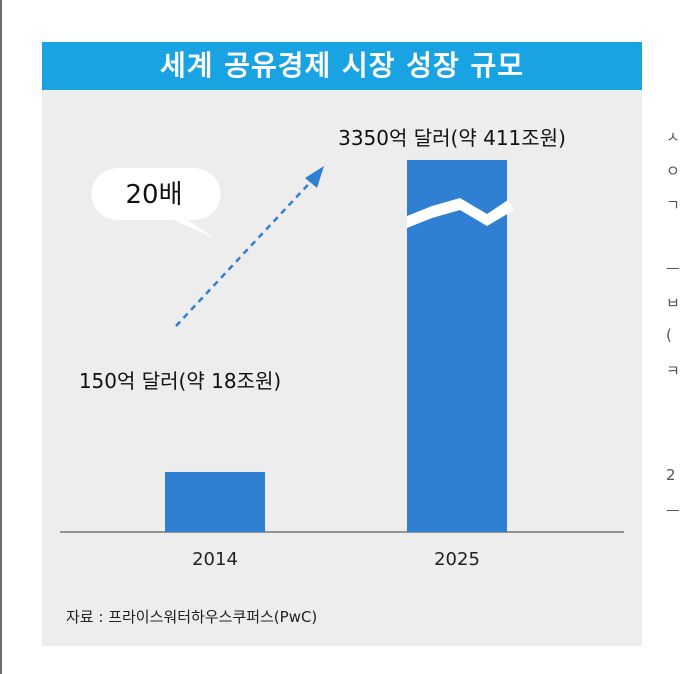  What do you see at coordinates (673, 371) in the screenshot?
I see `side-text-fragment: ㅋ` at bounding box center [673, 371].